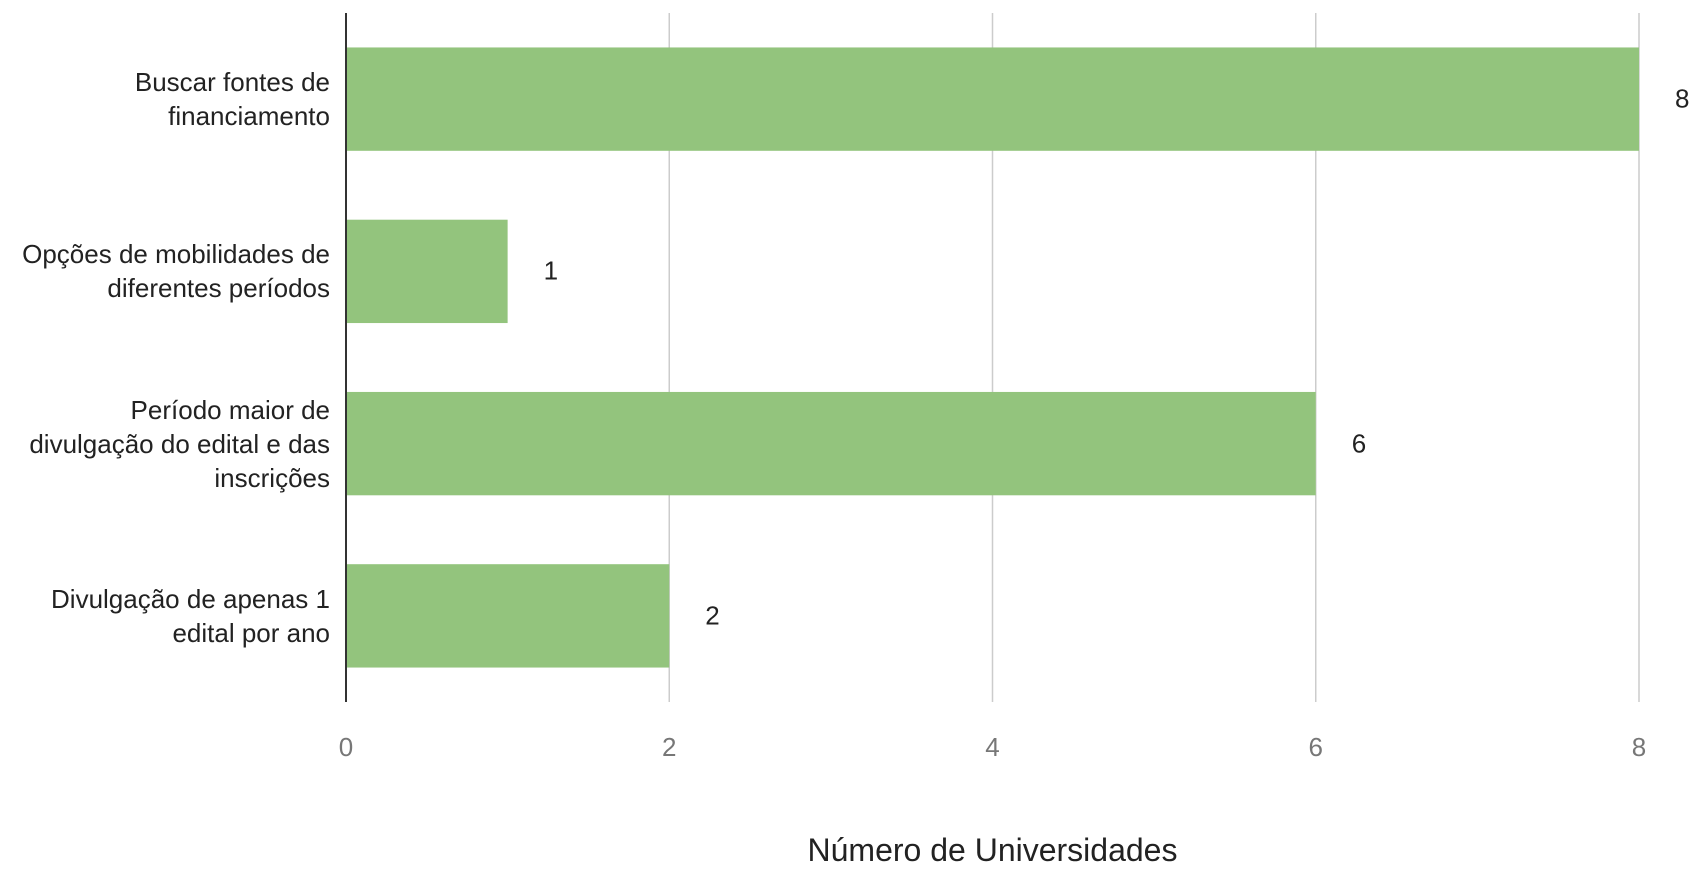 Image resolution: width=1694 pixels, height=869 pixels. What do you see at coordinates (190, 615) in the screenshot?
I see `y-tick-label: Divulgação de apenas 1 edital por ano` at bounding box center [190, 615].